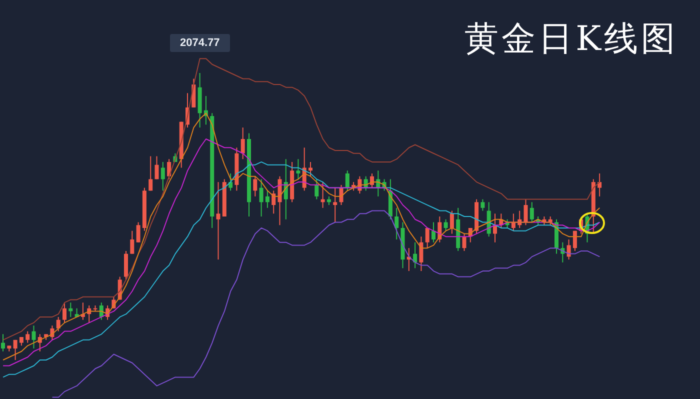 This screenshot has height=399, width=700. What do you see at coordinates (571, 39) in the screenshot?
I see `chart-title: 黄金日K线图` at bounding box center [571, 39].